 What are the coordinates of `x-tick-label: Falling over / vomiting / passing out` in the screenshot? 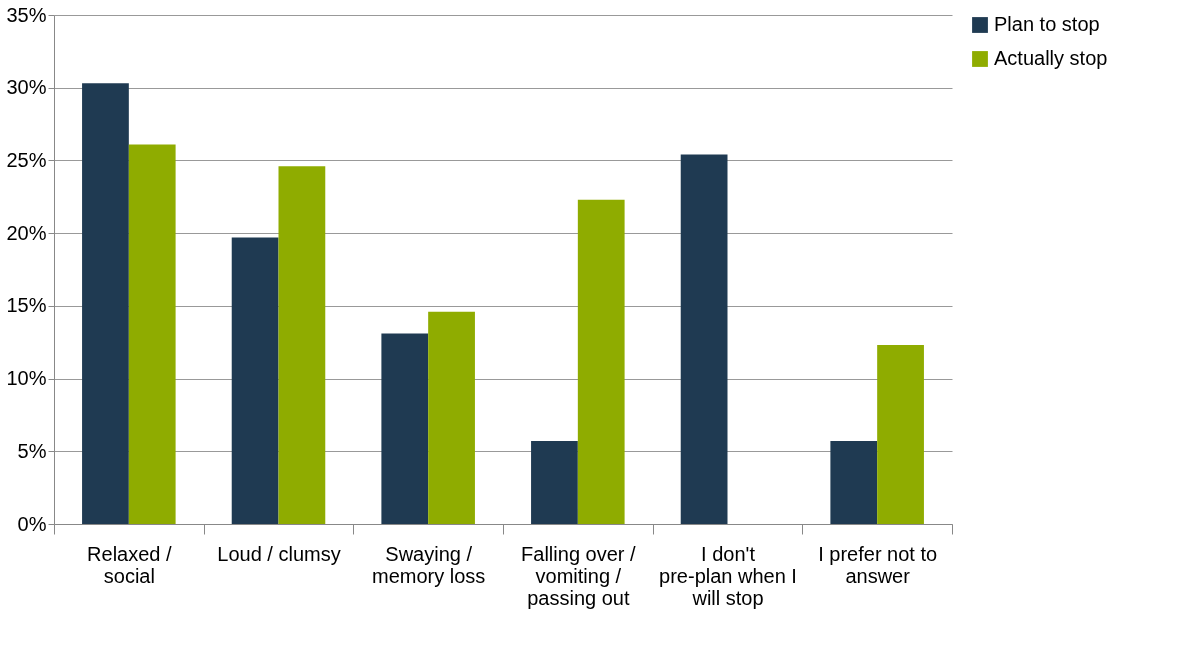 It's located at (579, 575).